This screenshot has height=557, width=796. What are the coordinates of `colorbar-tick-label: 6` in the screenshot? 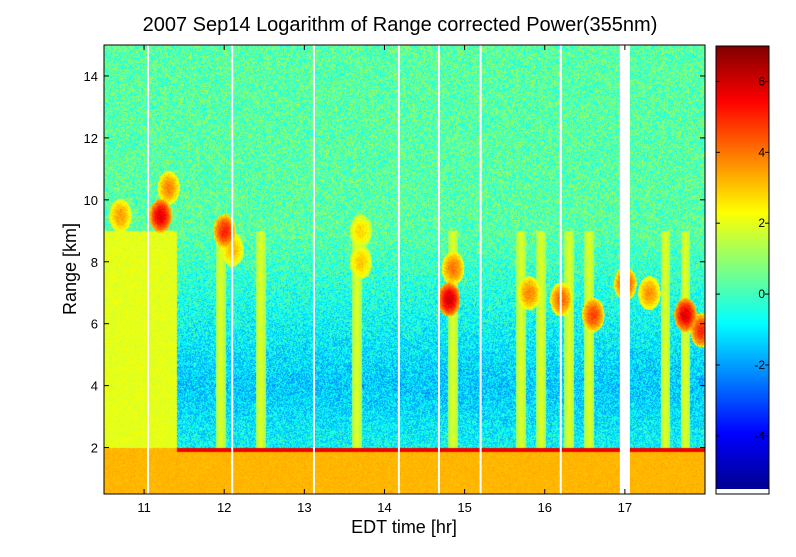 It's located at (761, 81).